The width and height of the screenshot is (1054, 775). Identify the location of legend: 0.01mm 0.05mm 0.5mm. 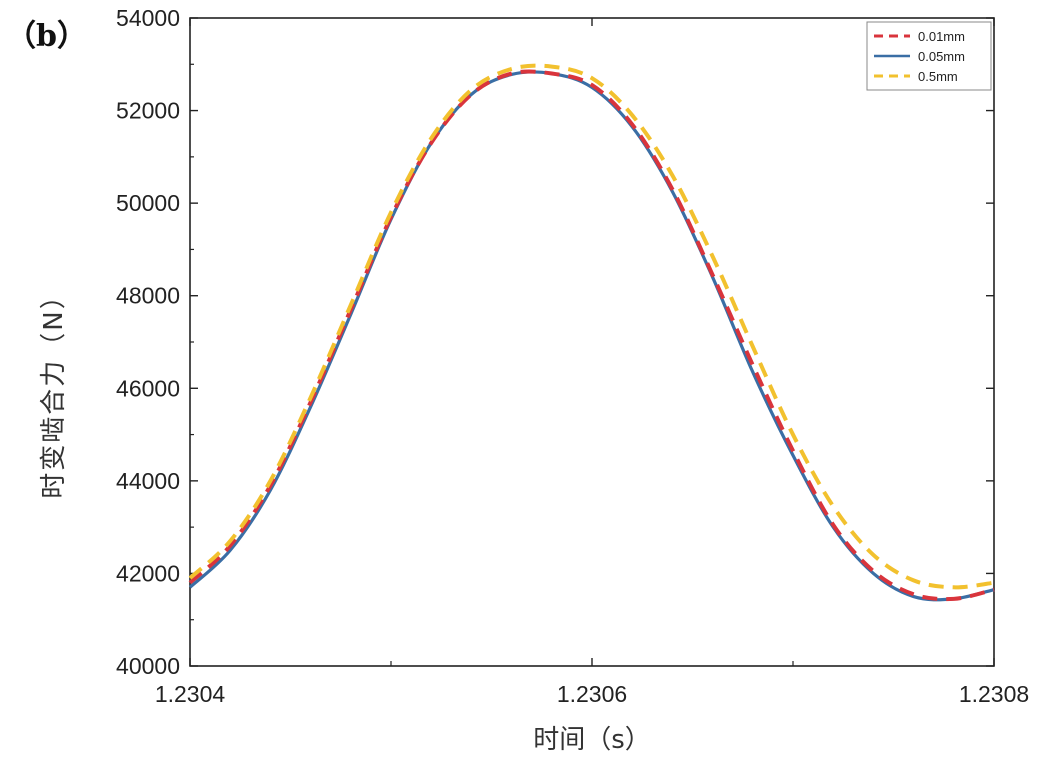
(929, 56).